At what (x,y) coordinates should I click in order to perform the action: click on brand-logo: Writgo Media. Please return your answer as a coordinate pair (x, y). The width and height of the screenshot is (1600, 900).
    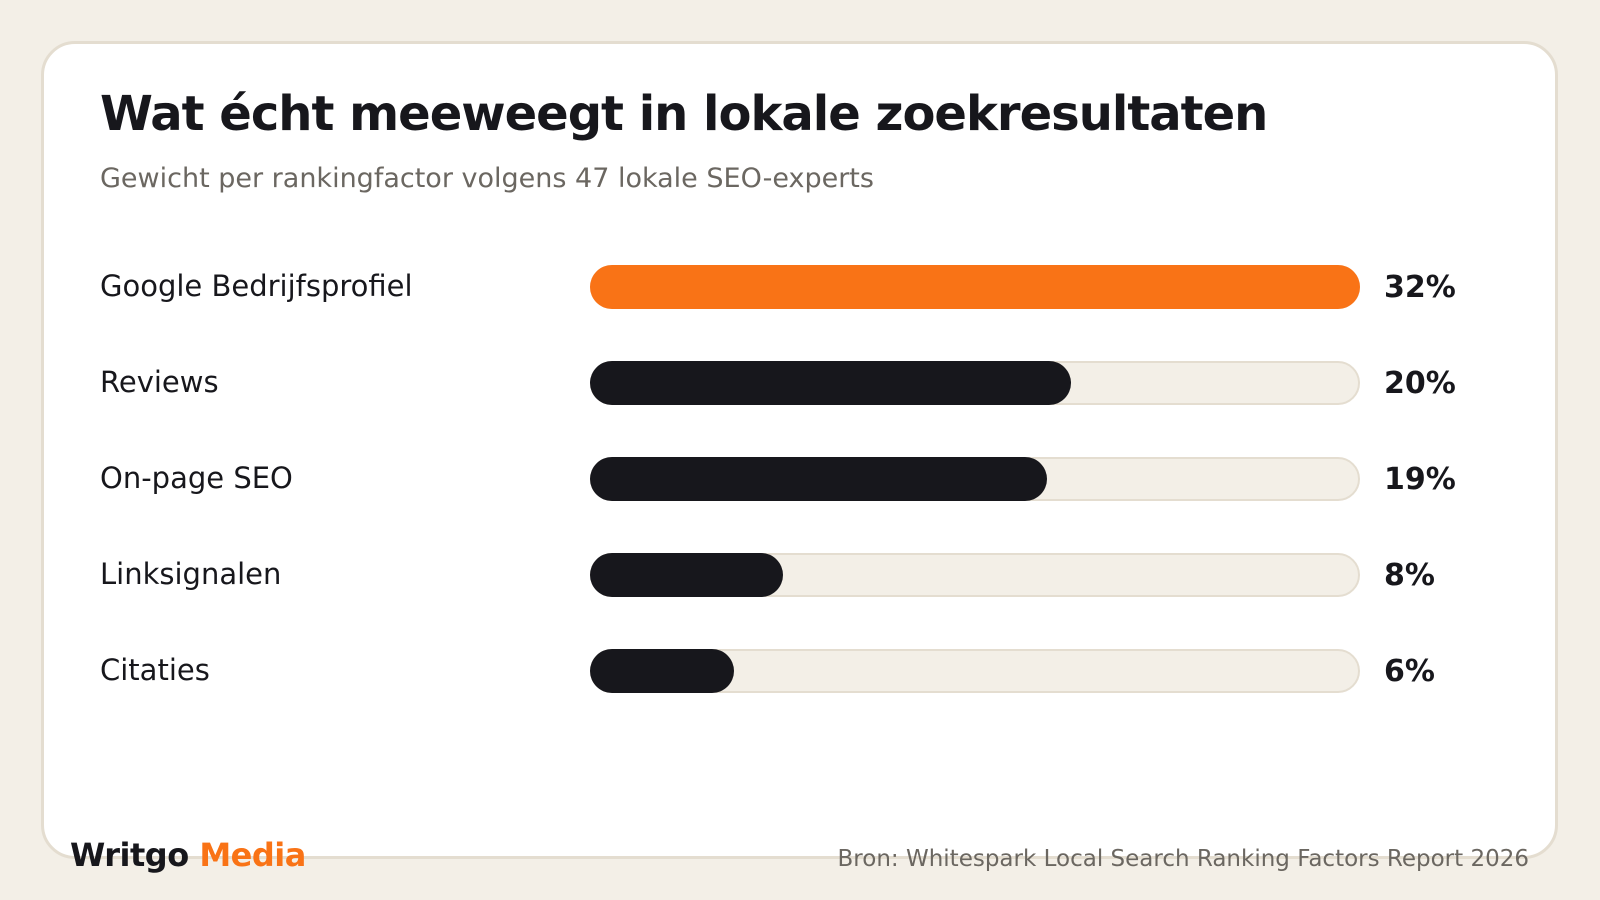
    Looking at the image, I should click on (188, 855).